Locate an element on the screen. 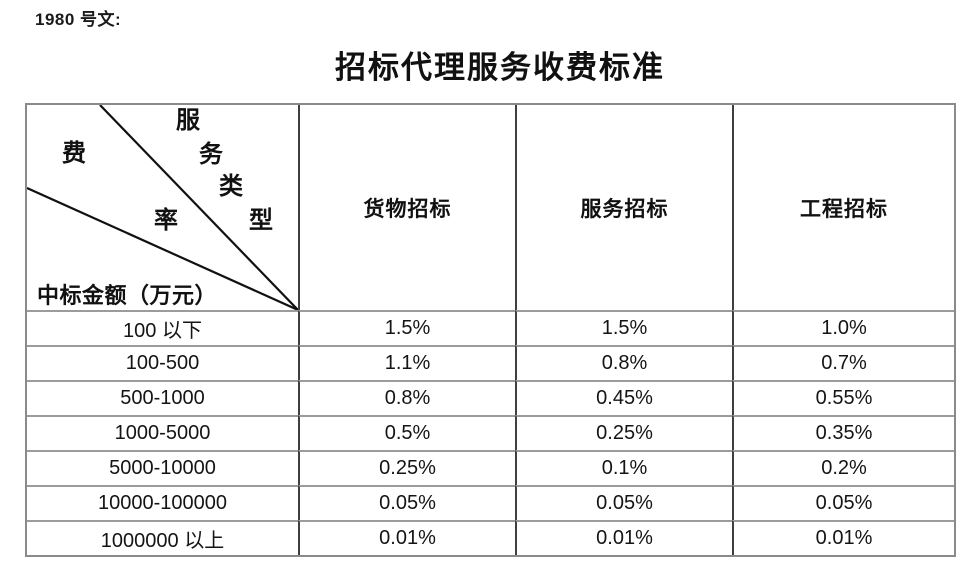  corner-type-char-1: 服 is located at coordinates (188, 121).